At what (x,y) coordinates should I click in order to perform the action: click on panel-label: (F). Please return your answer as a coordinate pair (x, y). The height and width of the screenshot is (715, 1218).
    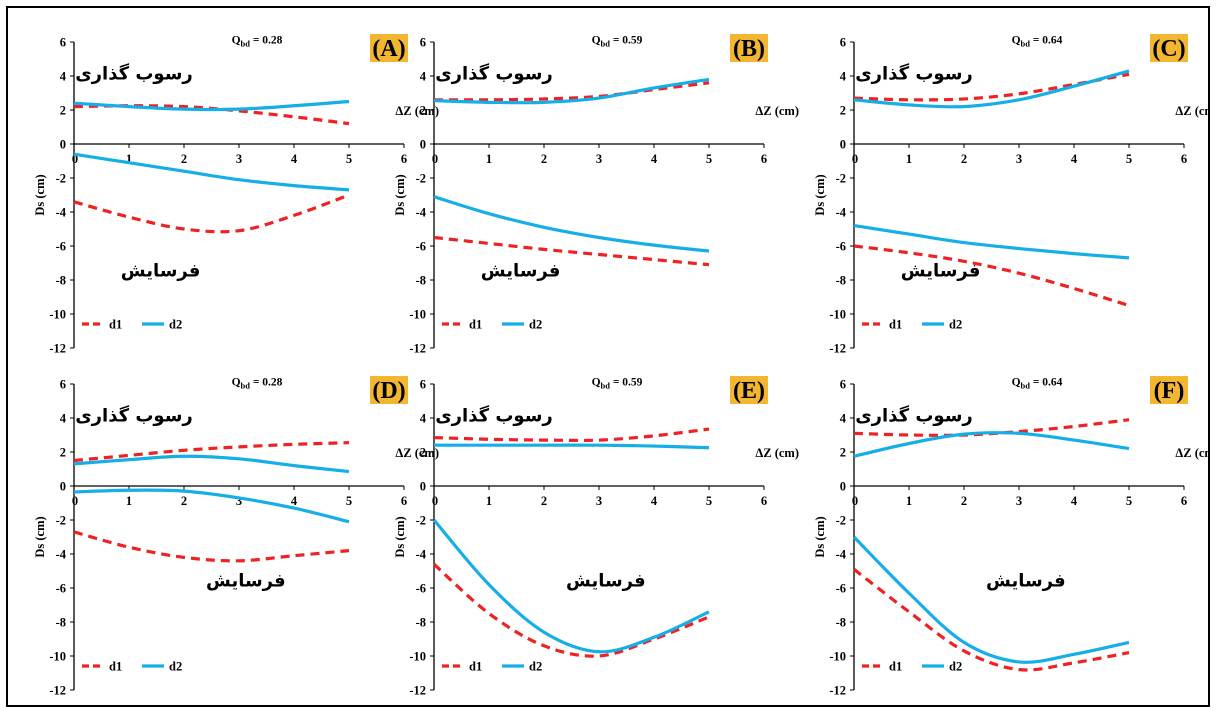
    Looking at the image, I should click on (1169, 391).